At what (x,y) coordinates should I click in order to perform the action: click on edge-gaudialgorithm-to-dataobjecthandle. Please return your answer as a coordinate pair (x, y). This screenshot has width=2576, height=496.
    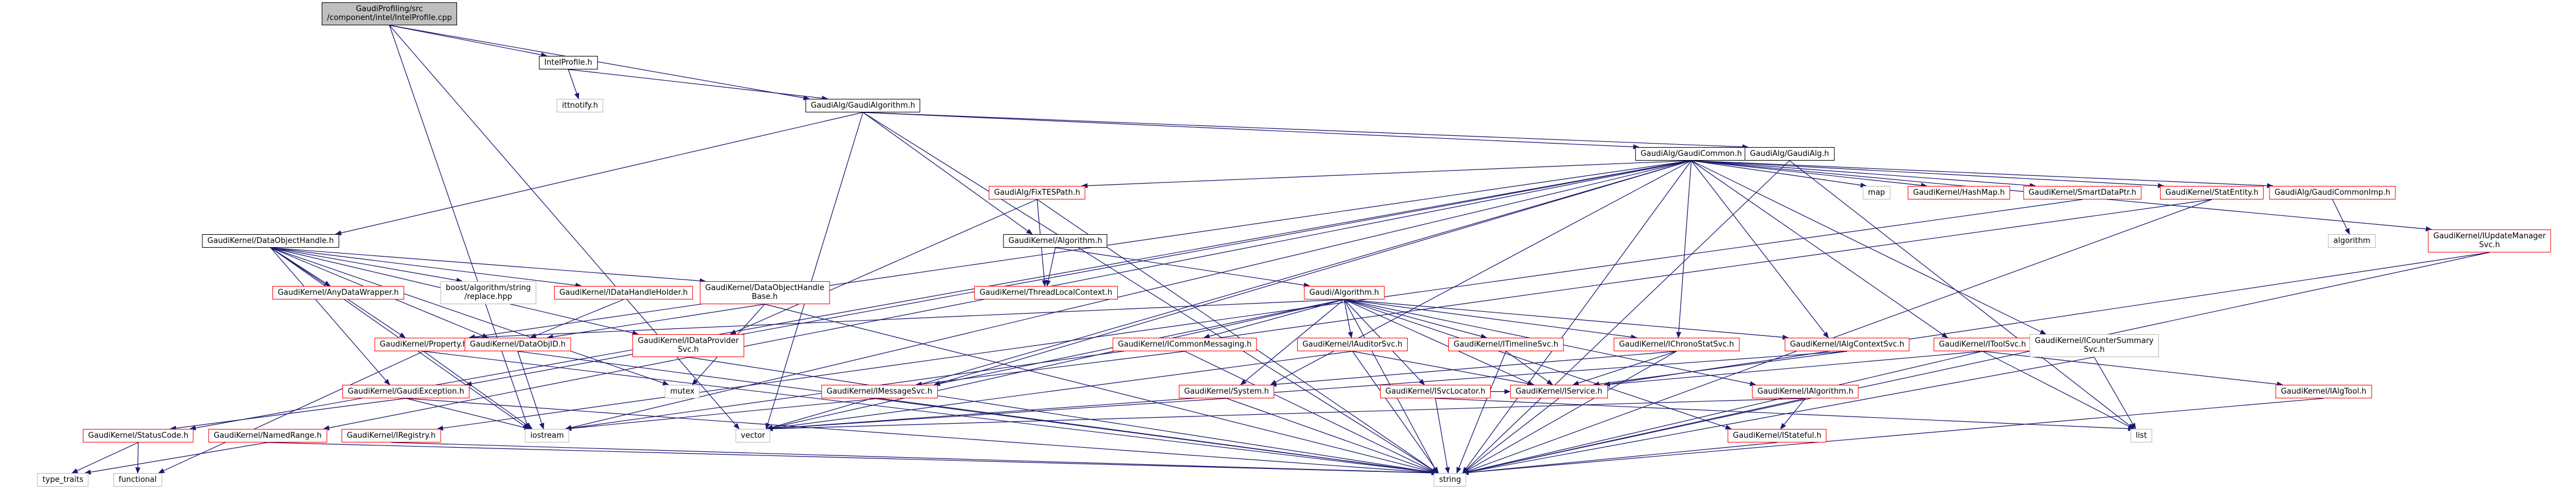
    Looking at the image, I should click on (599, 174).